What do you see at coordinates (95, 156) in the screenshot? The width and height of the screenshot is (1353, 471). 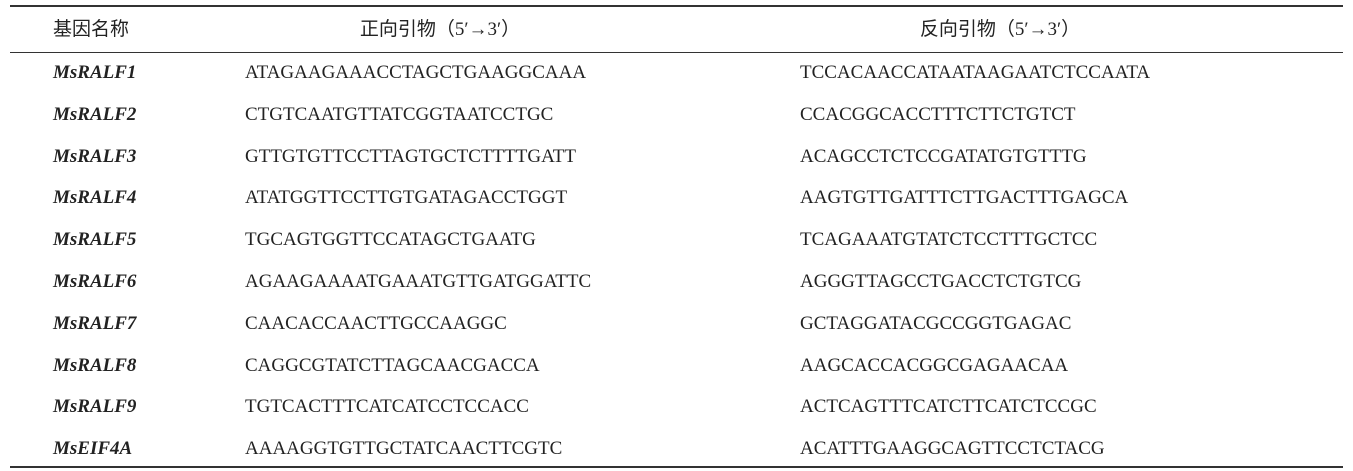 I see `gene-name: MsRALF3` at bounding box center [95, 156].